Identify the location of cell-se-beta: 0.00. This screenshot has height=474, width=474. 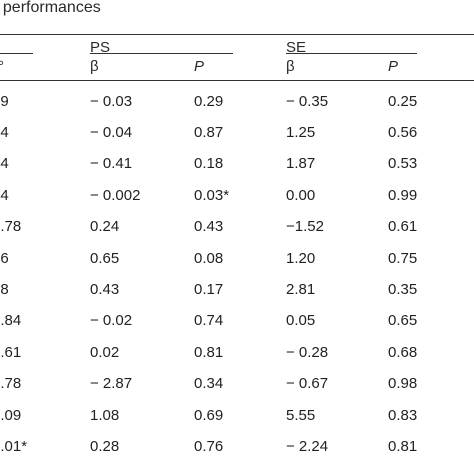
(301, 195).